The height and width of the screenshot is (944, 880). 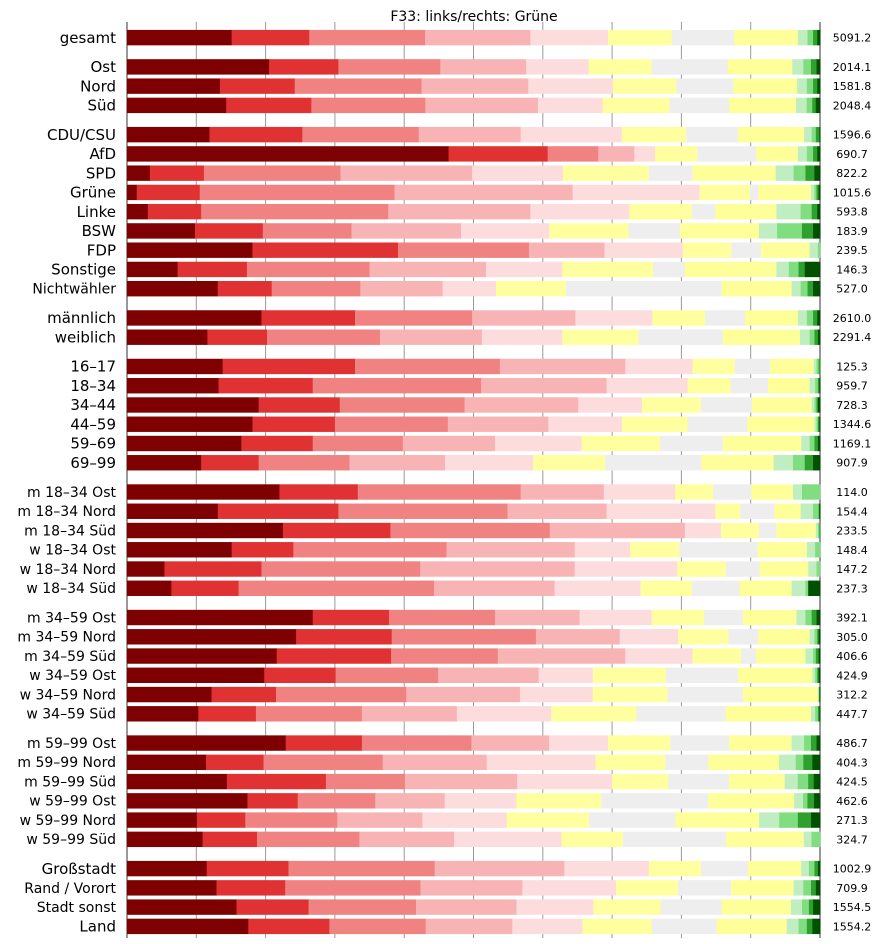 I want to click on row-n-value: 312.2, so click(x=852, y=695).